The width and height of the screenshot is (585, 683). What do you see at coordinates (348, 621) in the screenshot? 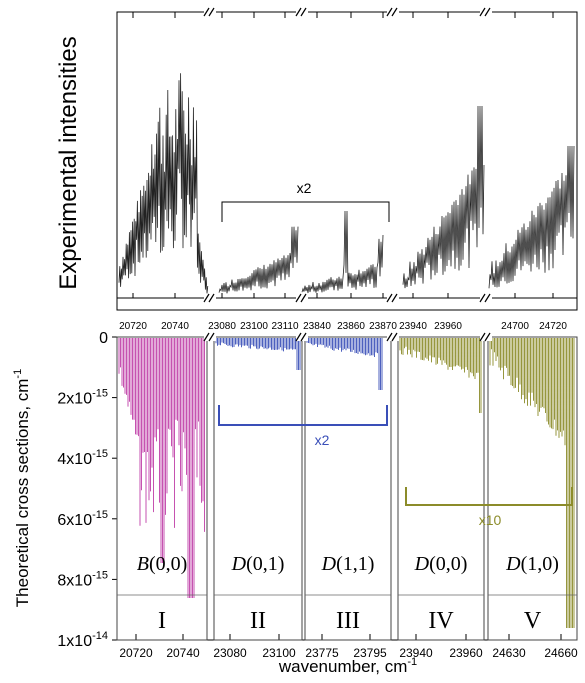
I see `band-numeral: III` at bounding box center [348, 621].